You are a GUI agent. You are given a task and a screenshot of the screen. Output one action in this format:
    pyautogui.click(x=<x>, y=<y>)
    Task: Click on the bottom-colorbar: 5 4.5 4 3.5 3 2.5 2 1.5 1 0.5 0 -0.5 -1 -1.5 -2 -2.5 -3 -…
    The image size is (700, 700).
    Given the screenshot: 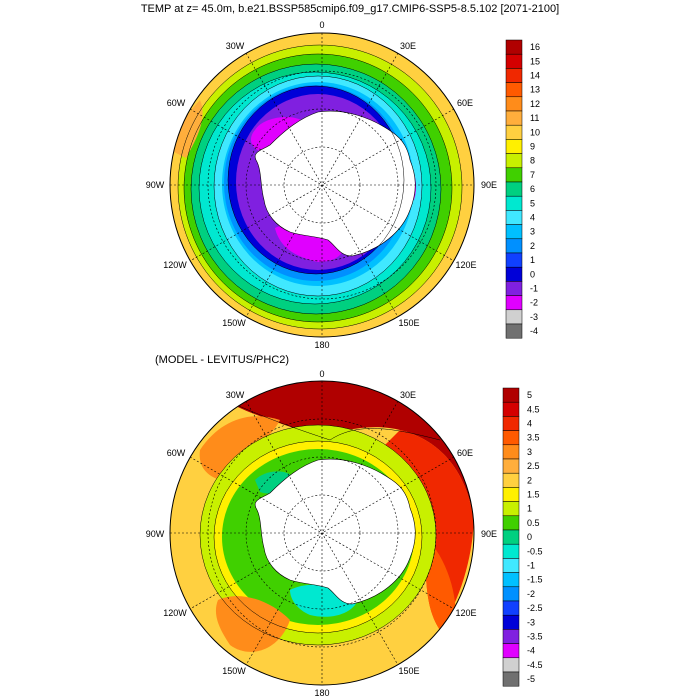 What is the action you would take?
    pyautogui.click(x=522, y=537)
    